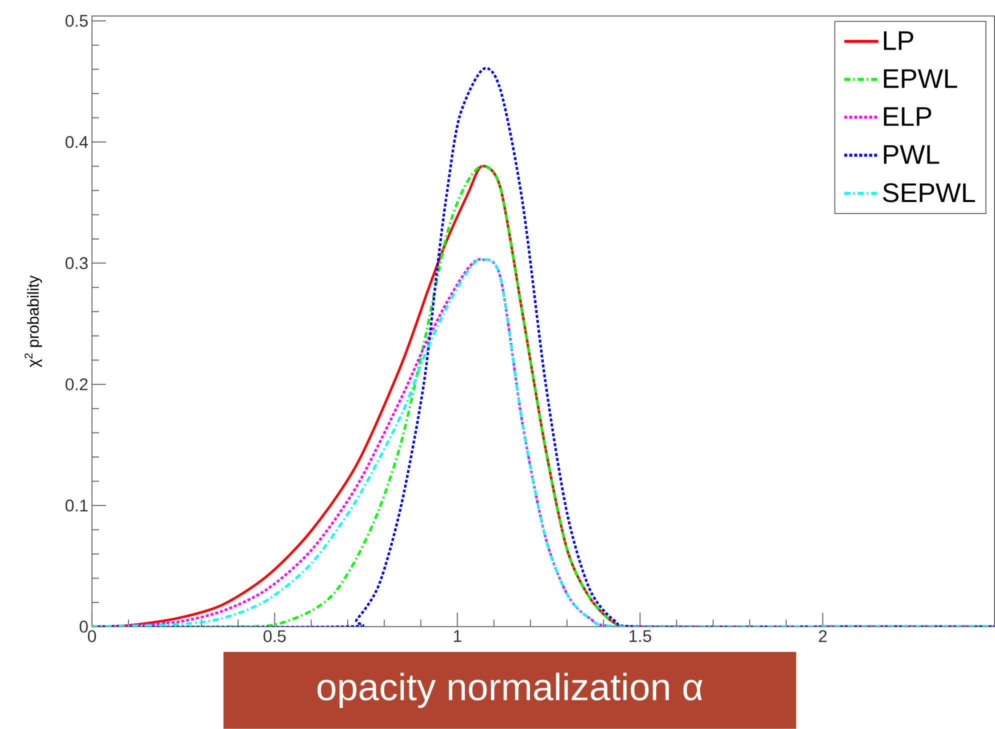 Image resolution: width=995 pixels, height=729 pixels. What do you see at coordinates (641, 636) in the screenshot?
I see `x-tick-label: 1.5` at bounding box center [641, 636].